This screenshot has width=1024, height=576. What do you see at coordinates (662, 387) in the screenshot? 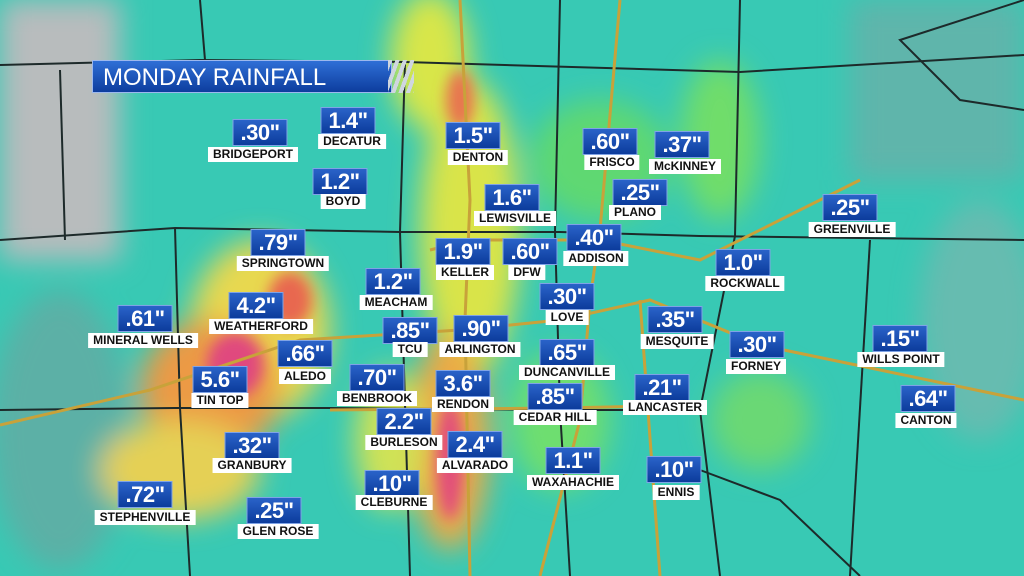
I see `rainfall-value: .21"` at bounding box center [662, 387].